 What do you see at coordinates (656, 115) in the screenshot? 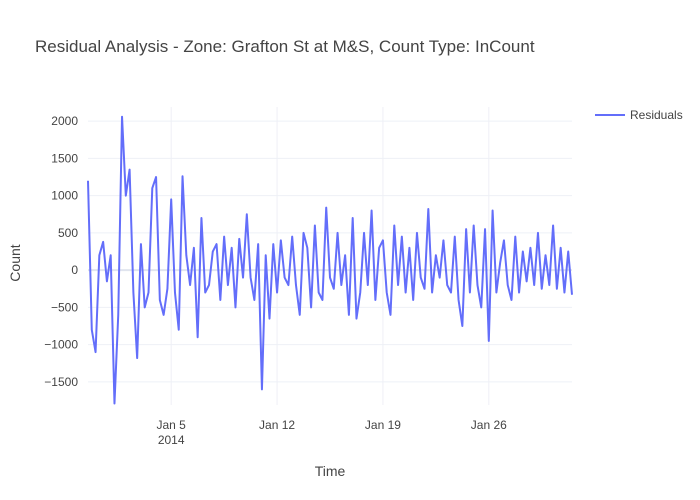
I see `legend-label: Residuals` at bounding box center [656, 115].